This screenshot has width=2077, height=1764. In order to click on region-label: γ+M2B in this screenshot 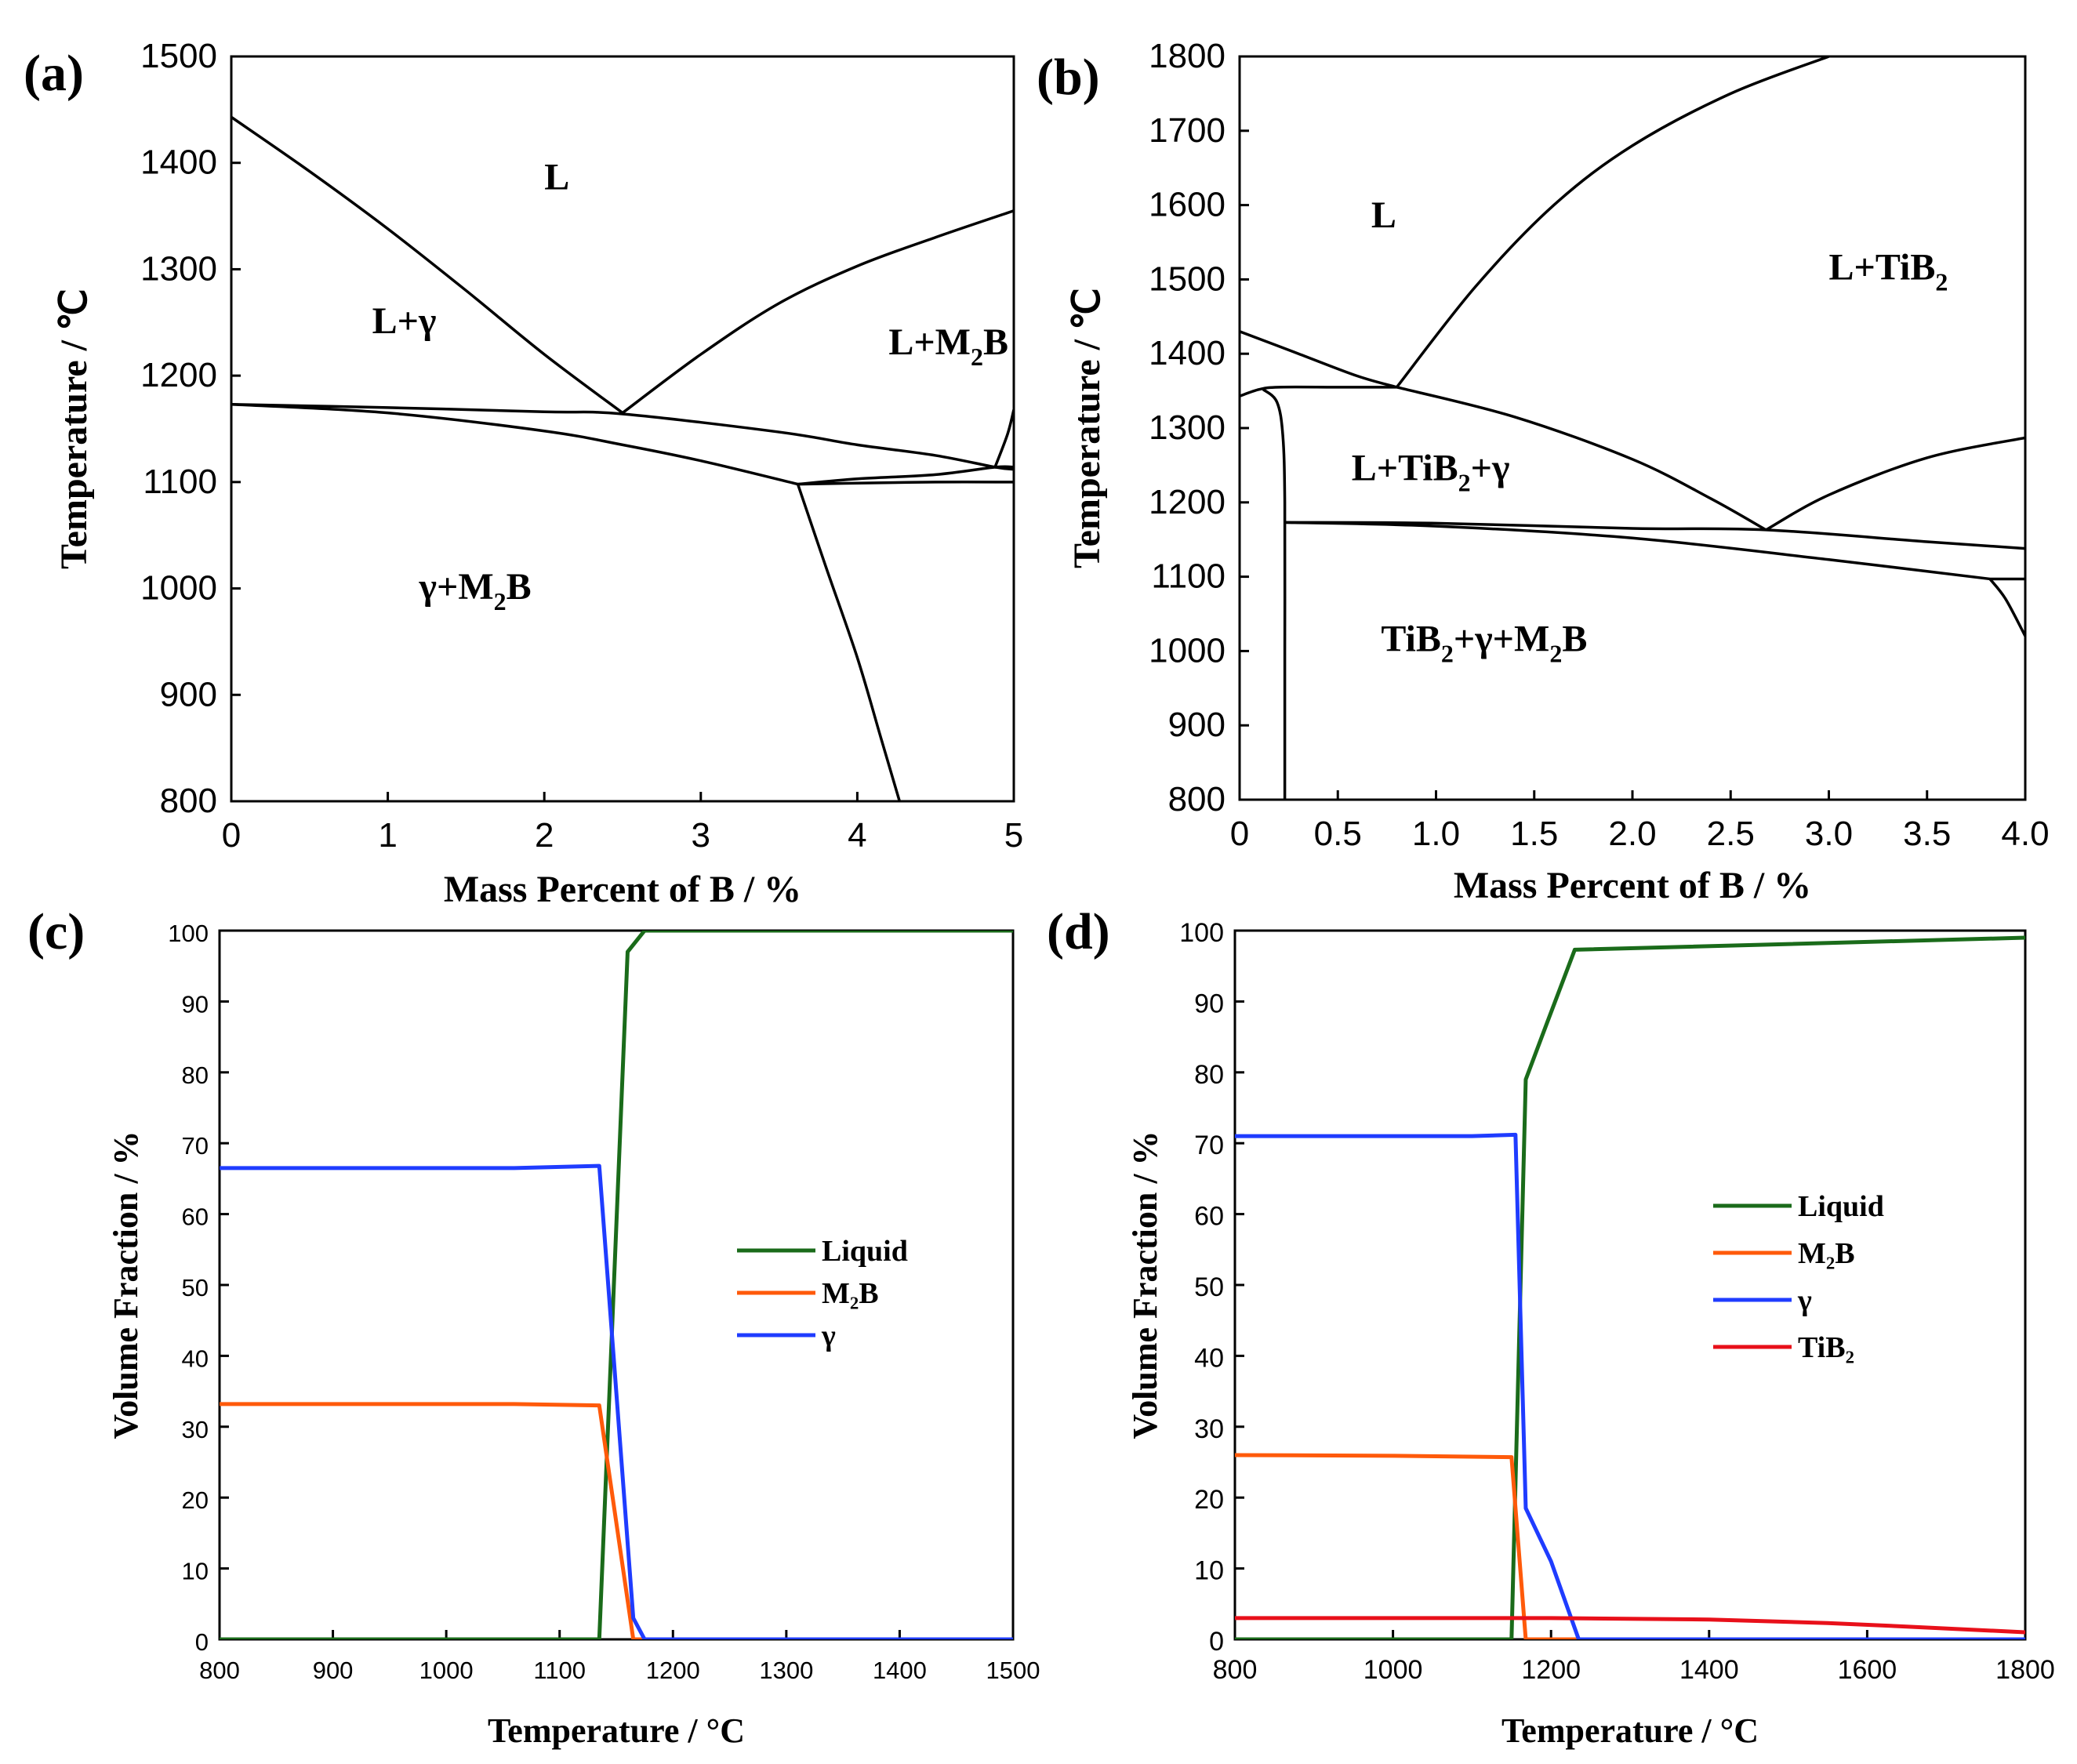, I will do `click(475, 590)`.